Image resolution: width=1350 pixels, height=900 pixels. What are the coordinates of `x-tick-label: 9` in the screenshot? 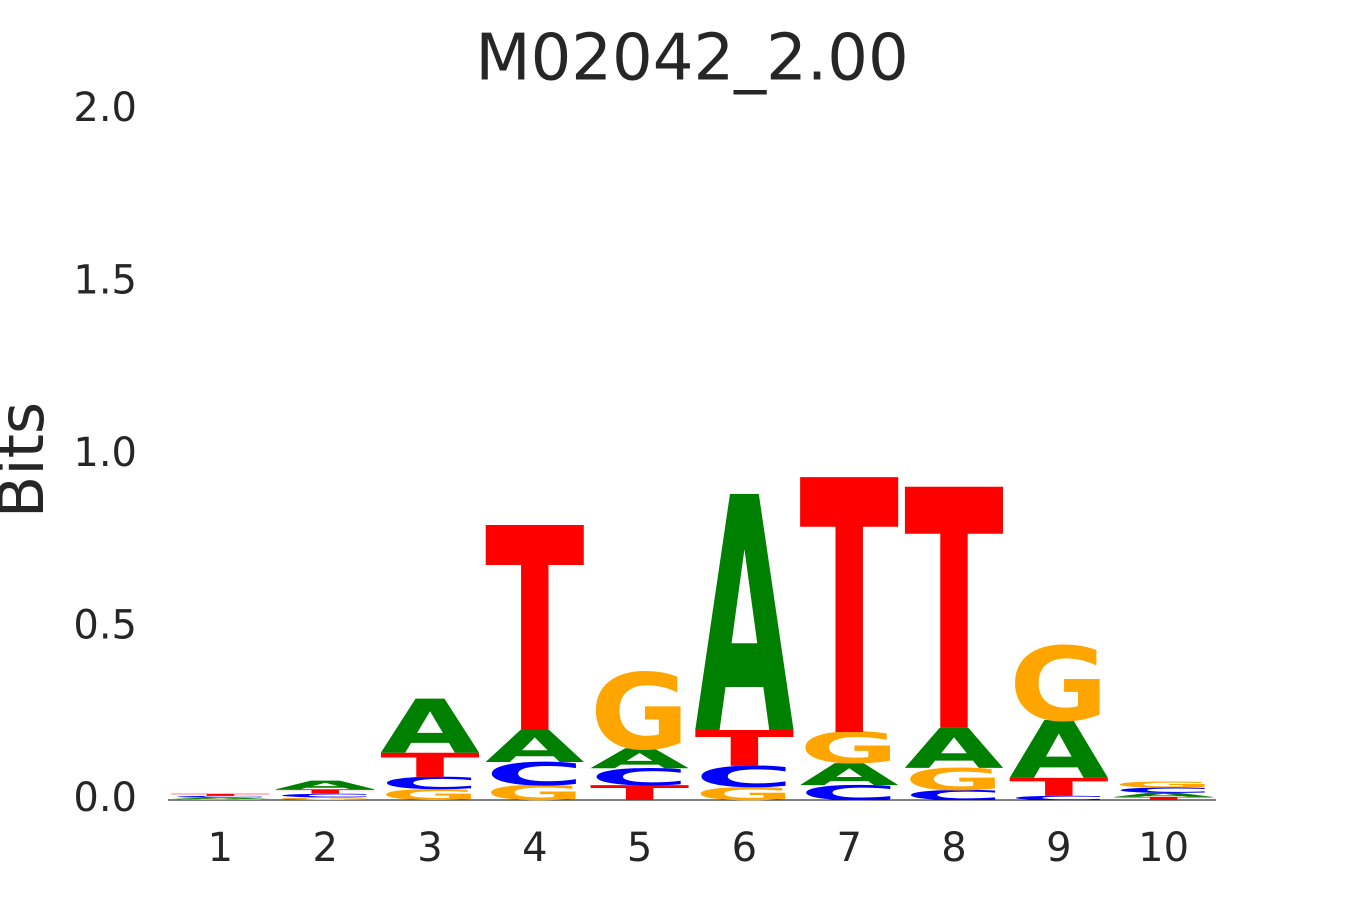 It's located at (1058, 848).